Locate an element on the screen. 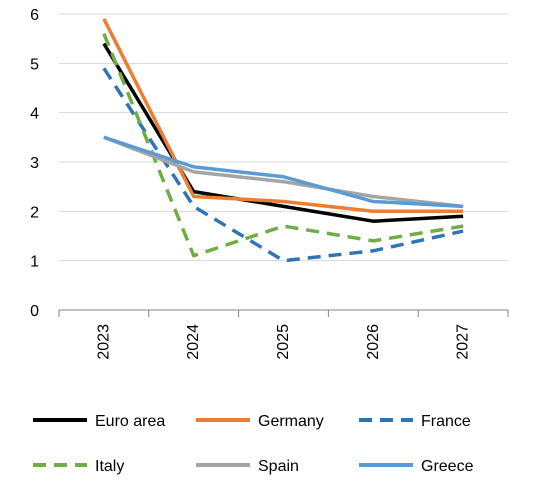  x-tick-label-2027: 2027 is located at coordinates (463, 342).